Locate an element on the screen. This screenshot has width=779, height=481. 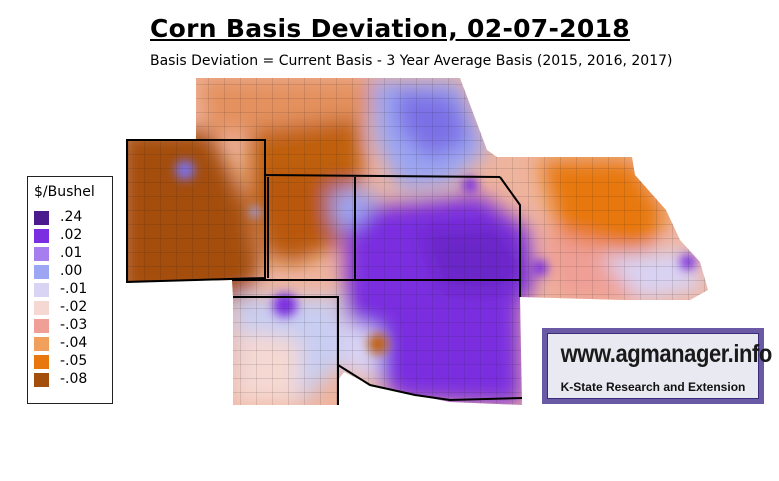
legend-label: .00 is located at coordinates (71, 271).